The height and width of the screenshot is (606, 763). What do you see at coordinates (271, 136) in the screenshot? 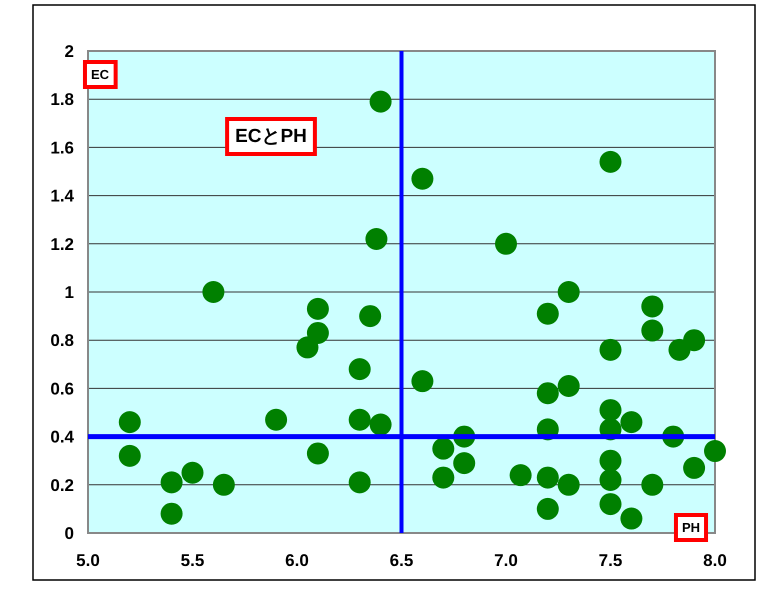
I see `text: ECとPH` at bounding box center [271, 136].